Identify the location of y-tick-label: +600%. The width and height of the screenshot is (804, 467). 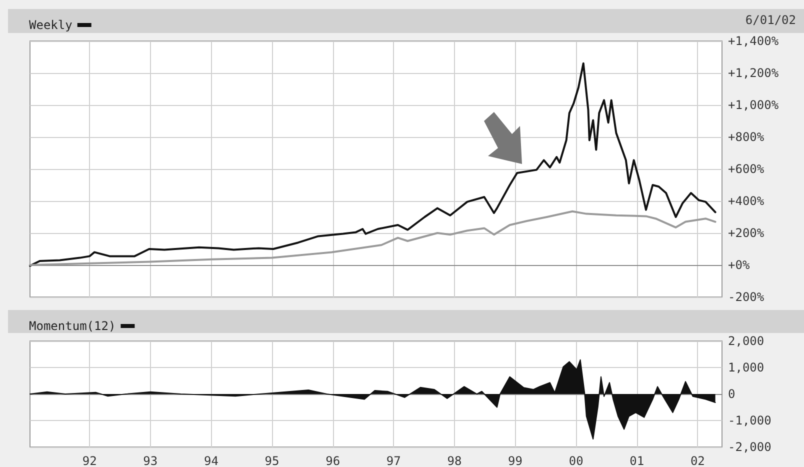
(746, 169).